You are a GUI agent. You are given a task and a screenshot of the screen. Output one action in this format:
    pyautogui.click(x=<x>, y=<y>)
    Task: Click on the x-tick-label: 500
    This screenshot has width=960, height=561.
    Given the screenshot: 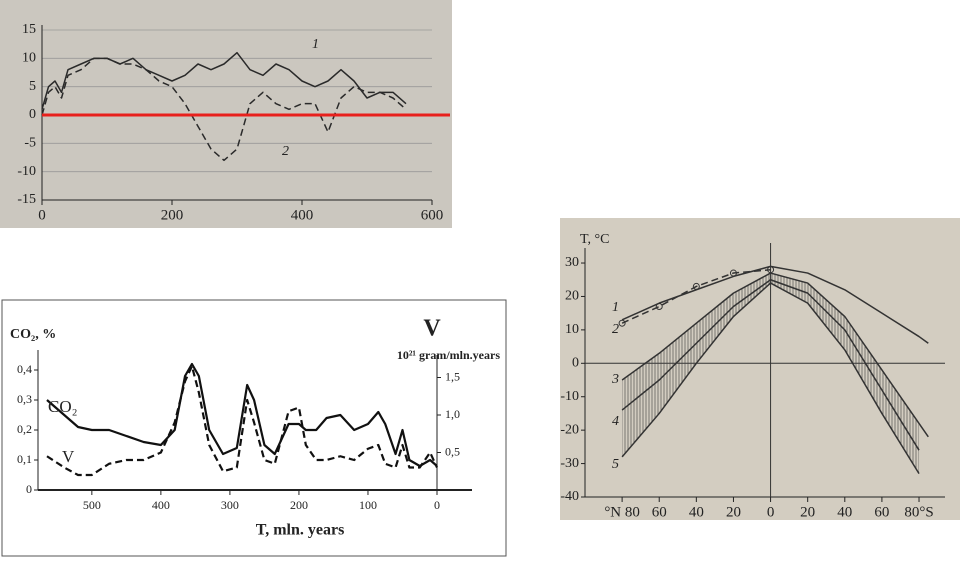 What is the action you would take?
    pyautogui.click(x=92, y=505)
    